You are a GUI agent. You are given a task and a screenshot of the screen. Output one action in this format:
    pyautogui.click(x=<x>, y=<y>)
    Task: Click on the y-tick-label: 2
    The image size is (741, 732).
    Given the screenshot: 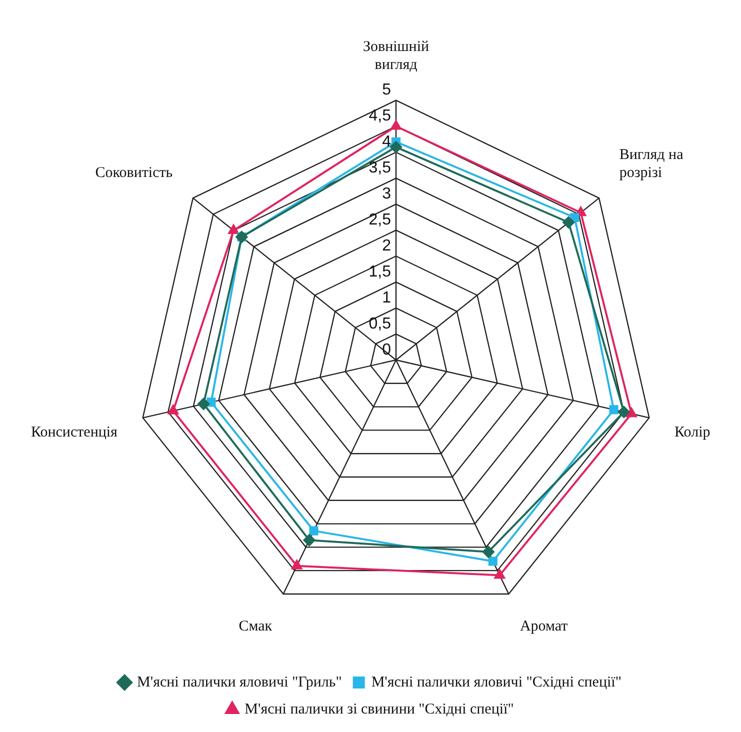 What is the action you would take?
    pyautogui.click(x=387, y=246)
    